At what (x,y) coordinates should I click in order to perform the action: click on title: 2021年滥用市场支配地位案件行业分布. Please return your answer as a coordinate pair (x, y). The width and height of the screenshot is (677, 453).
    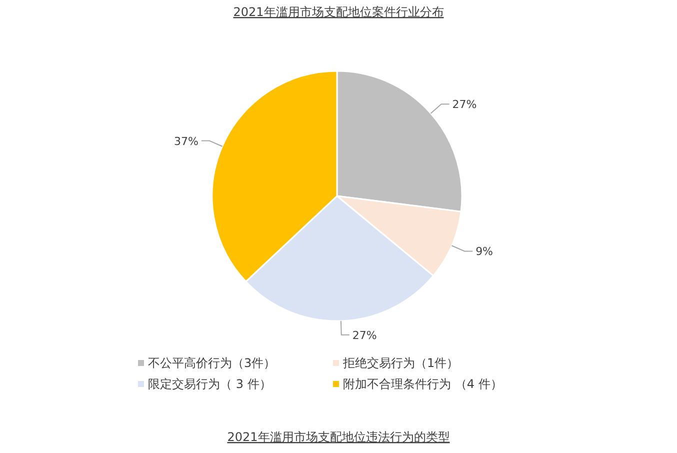
    Looking at the image, I should click on (338, 12).